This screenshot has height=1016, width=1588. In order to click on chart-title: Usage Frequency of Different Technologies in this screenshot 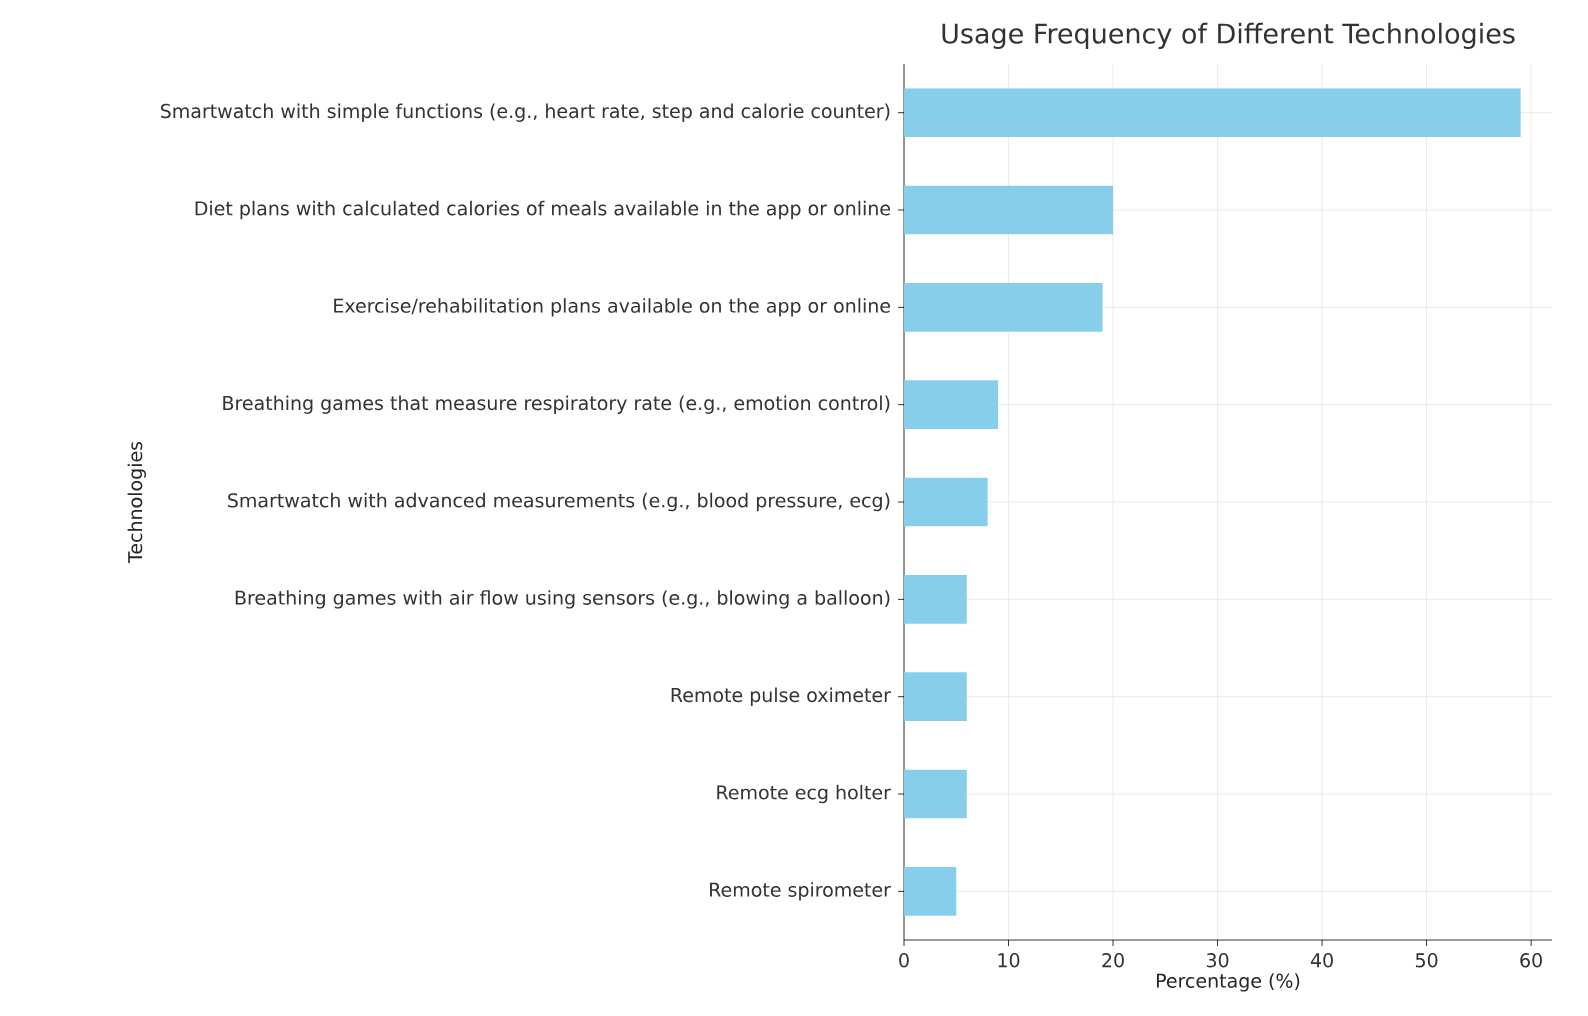, I will do `click(1228, 35)`.